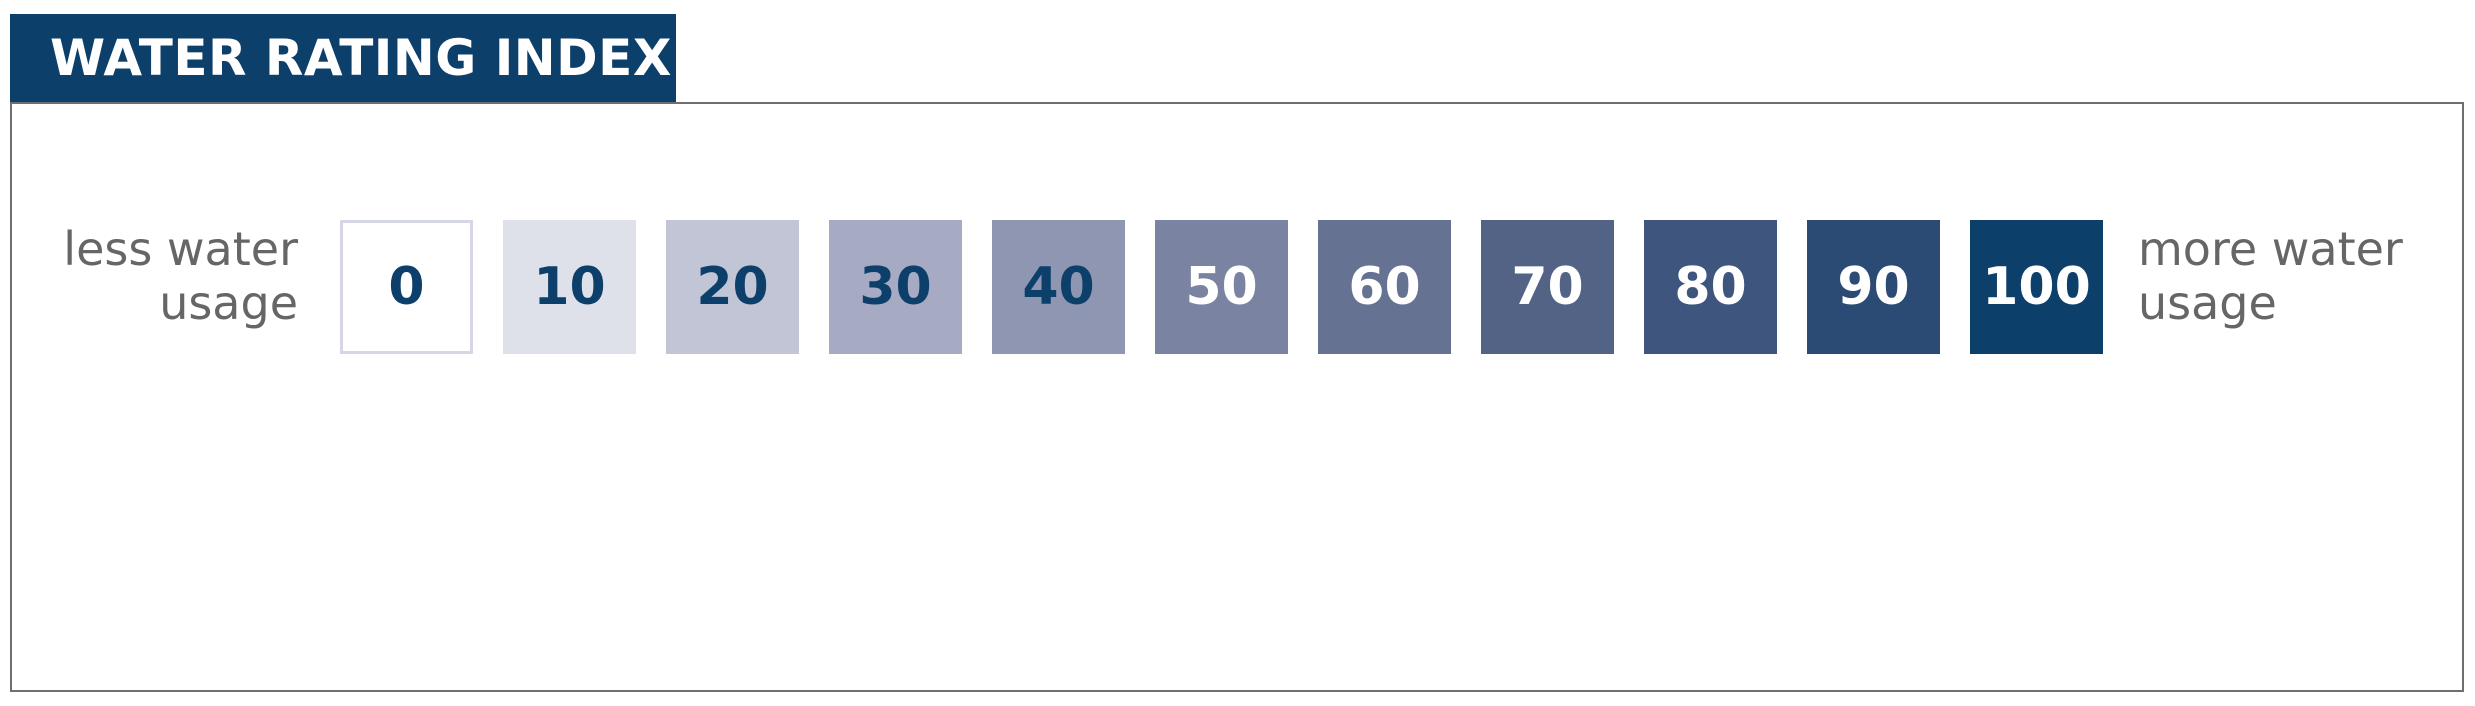  Describe the element at coordinates (569, 287) in the screenshot. I see `scale-cell-10: 10` at that location.